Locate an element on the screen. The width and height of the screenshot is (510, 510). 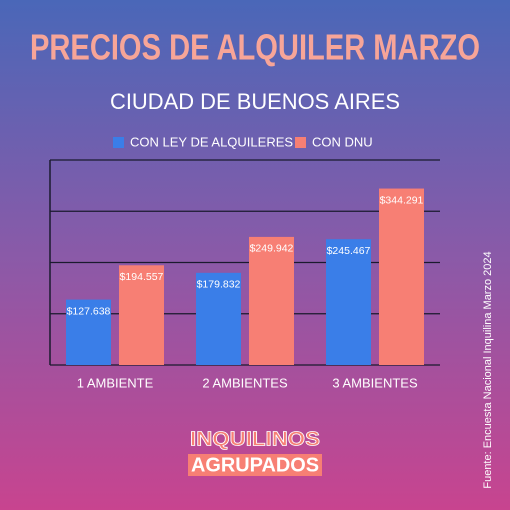
value-label: $127.638 is located at coordinates (89, 311).